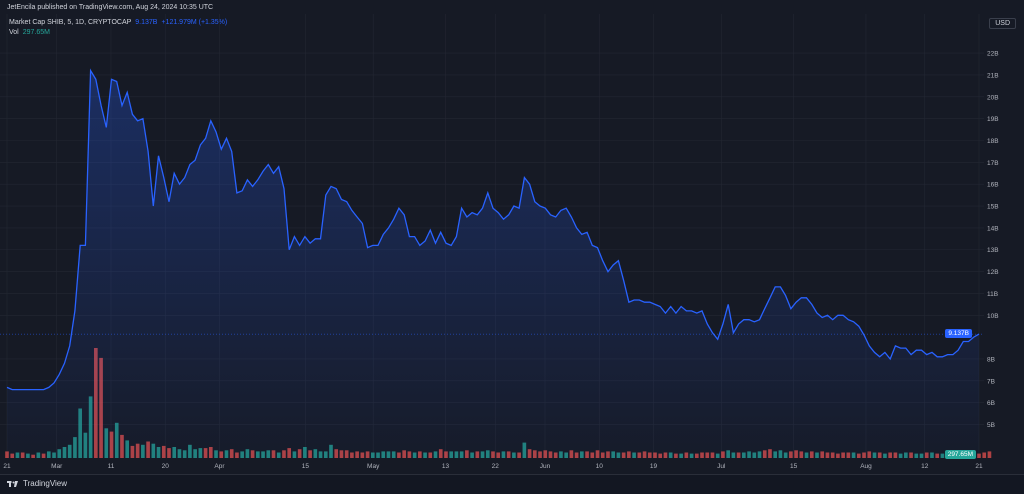 This screenshot has height=494, width=1024. Describe the element at coordinates (14, 32) in the screenshot. I see `volume-label: Vol` at that location.